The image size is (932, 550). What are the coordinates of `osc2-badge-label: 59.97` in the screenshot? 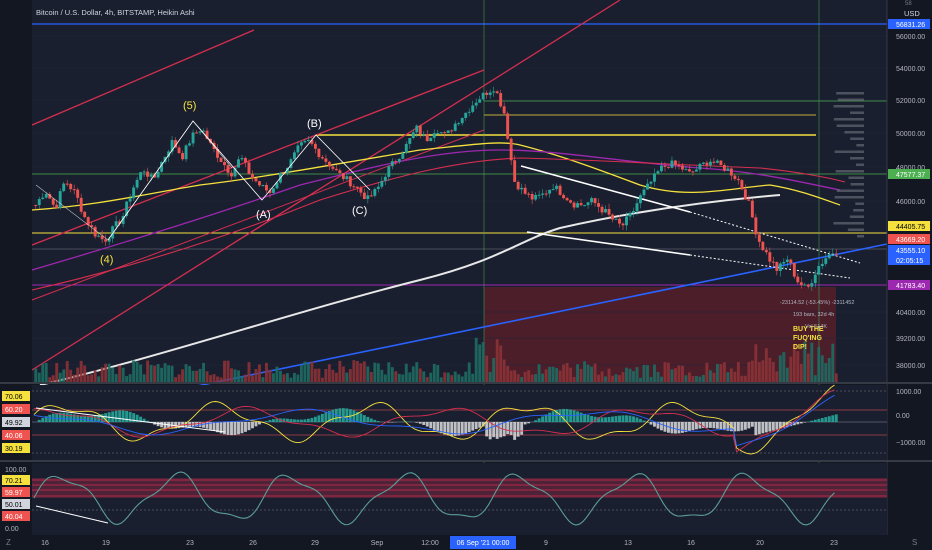 It's located at (14, 493).